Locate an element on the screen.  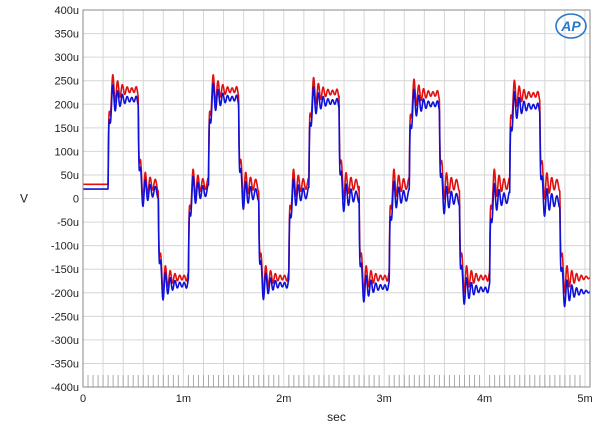
y-tick-label: 350u is located at coordinates (67, 35).